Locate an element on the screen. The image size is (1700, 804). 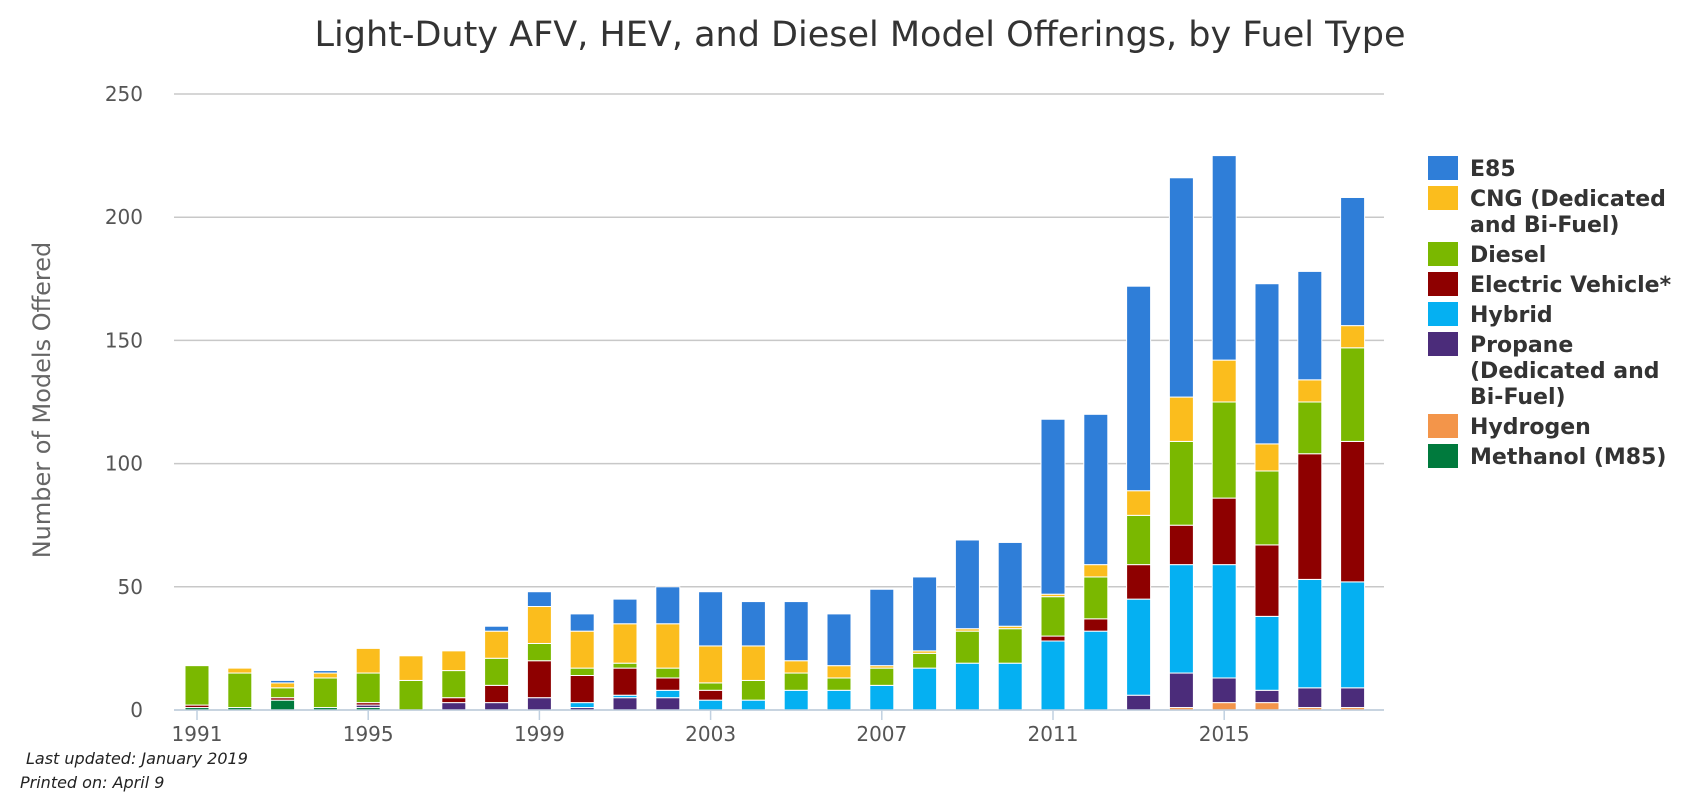
last-updated-note: Last updated: January 2019 is located at coordinates (137, 758).